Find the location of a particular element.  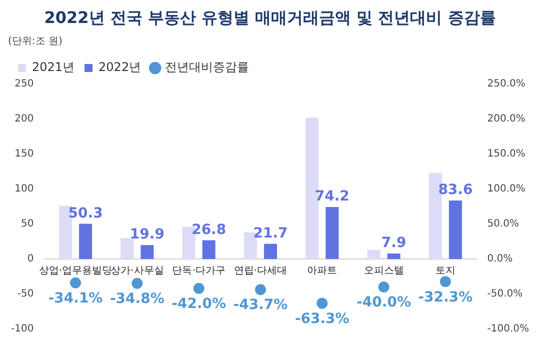

y-tick-label: 0 is located at coordinates (30, 259).